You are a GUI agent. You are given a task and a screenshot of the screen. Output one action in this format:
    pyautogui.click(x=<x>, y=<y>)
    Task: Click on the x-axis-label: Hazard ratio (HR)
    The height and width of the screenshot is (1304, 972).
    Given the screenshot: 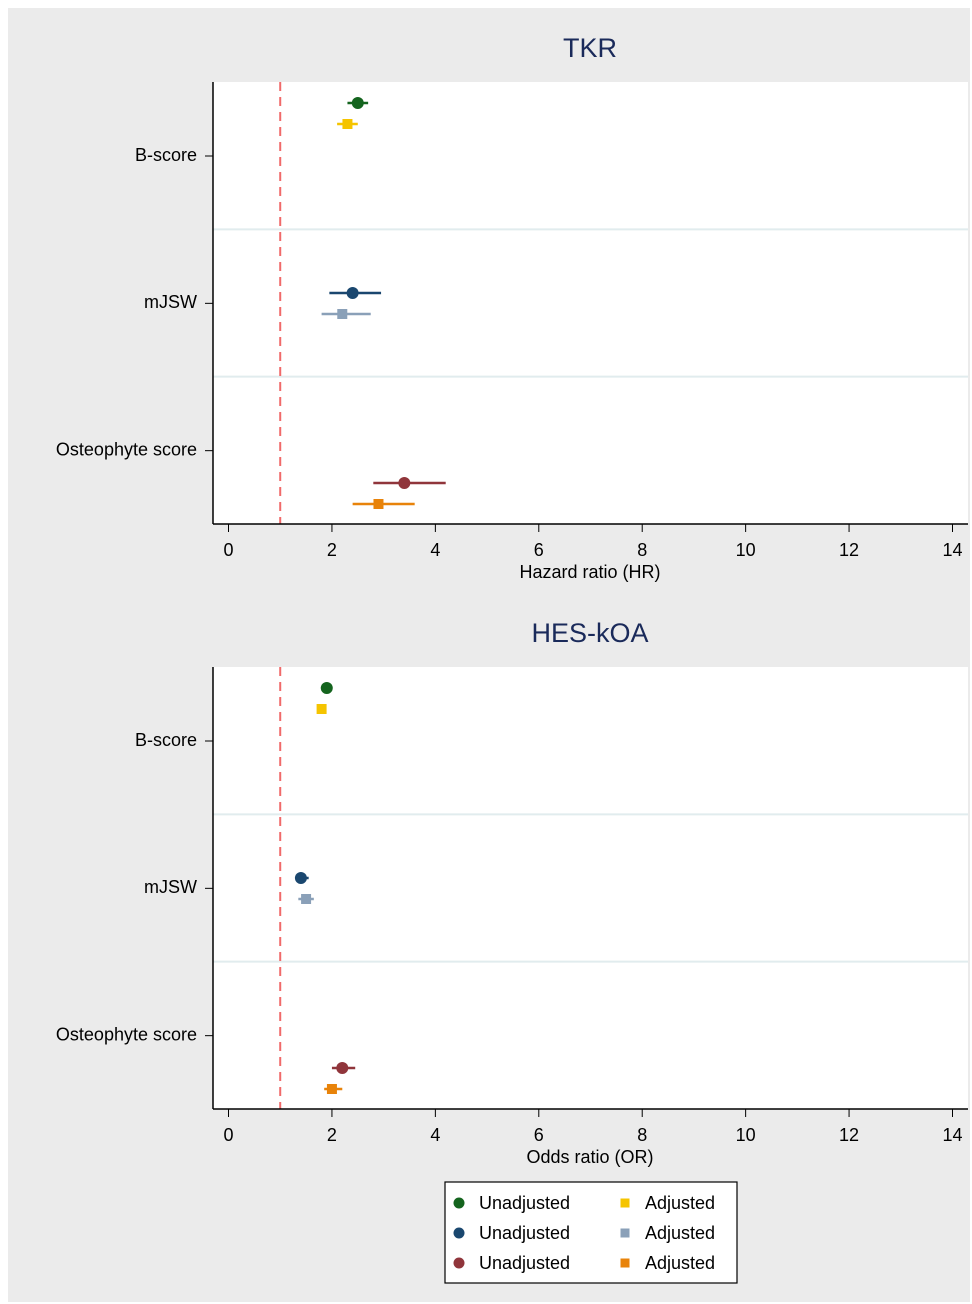 What is the action you would take?
    pyautogui.click(x=589, y=572)
    